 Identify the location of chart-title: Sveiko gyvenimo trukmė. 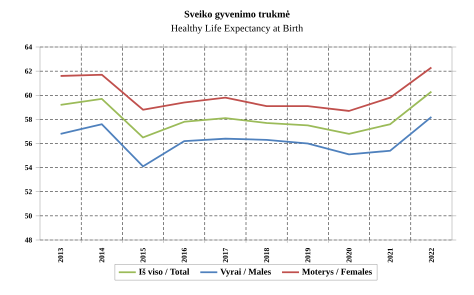
(237, 15).